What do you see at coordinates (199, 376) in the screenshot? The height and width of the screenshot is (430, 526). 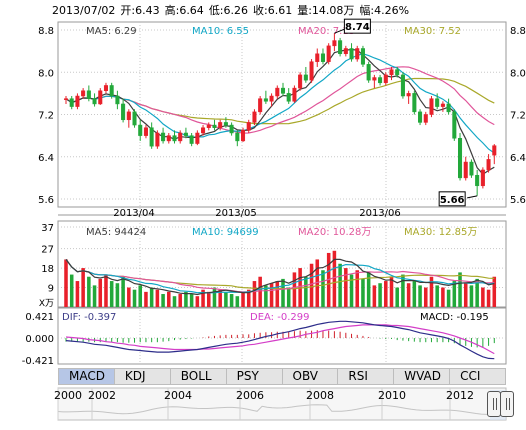 I see `tab-boll: BOLL` at bounding box center [199, 376].